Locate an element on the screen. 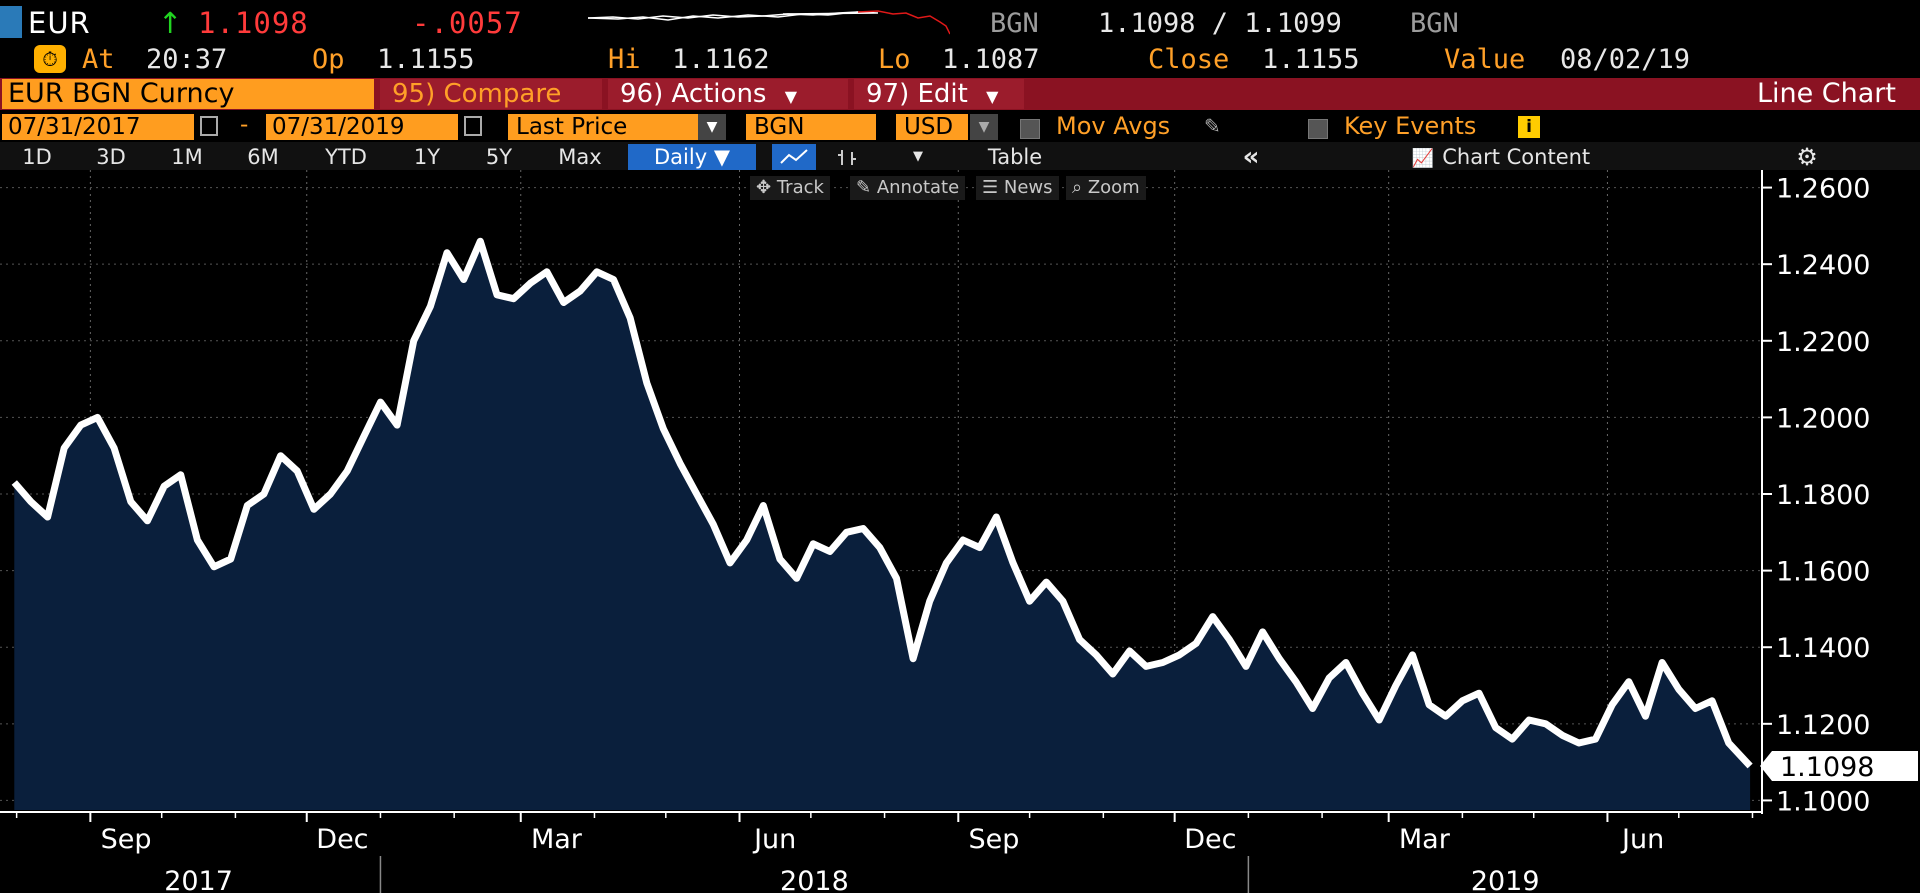 The height and width of the screenshot is (893, 1920). annotate-tool: ✎ Annotate is located at coordinates (908, 188).